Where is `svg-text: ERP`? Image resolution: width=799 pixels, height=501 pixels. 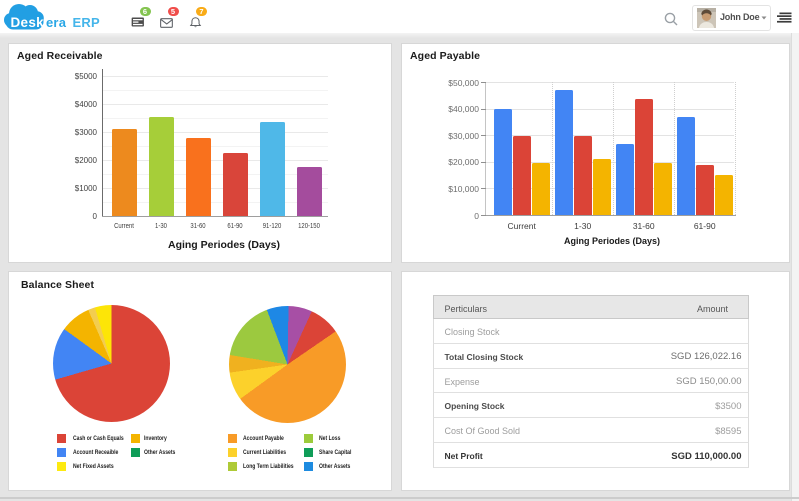 svg-text: ERP is located at coordinates (86, 22).